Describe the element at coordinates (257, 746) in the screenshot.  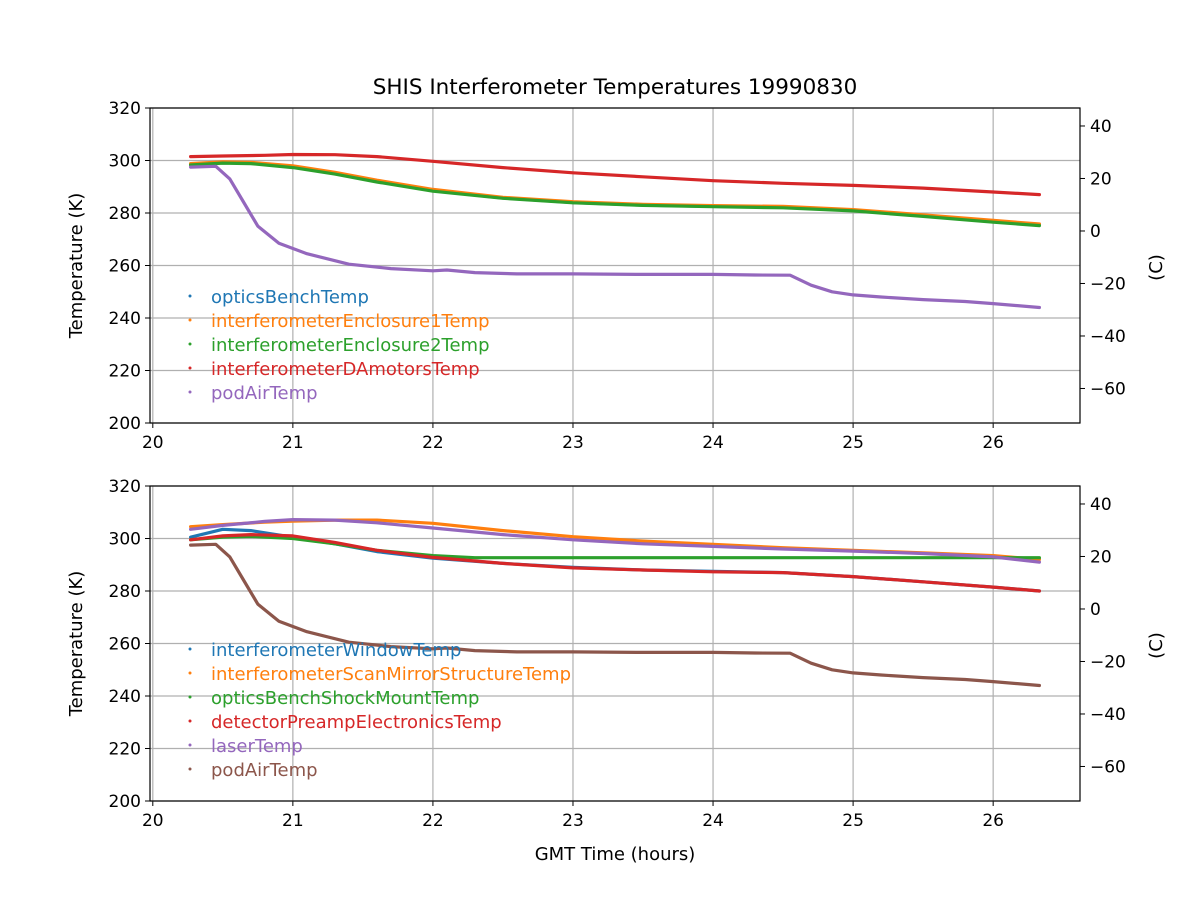
I see `legend-label: laserTemp` at that location.